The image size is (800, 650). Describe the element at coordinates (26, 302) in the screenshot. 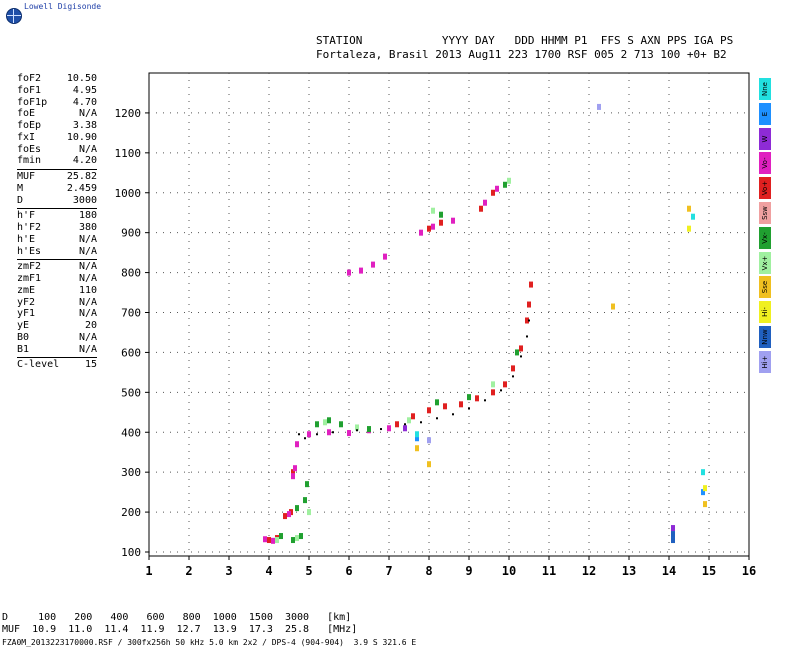

I see `param-label: yF2` at that location.